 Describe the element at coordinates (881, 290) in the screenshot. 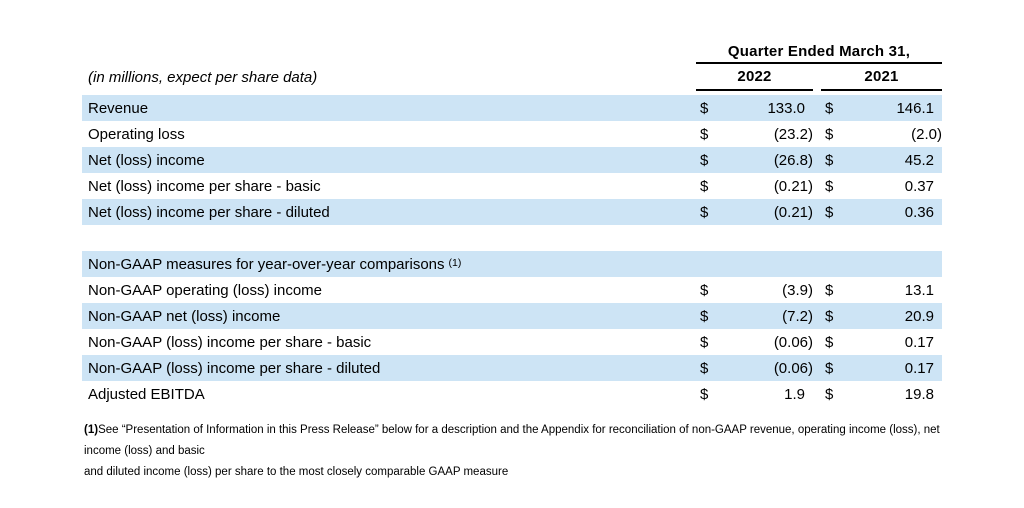

I see `value-cell-2021: $13.1` at that location.